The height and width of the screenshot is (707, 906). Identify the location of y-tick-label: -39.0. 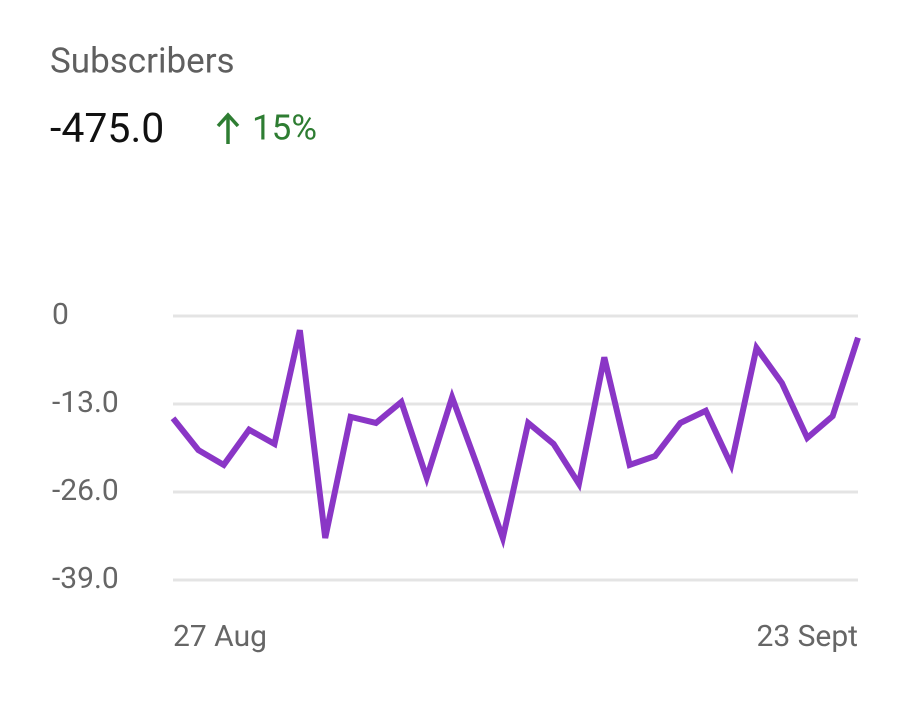
(85, 578).